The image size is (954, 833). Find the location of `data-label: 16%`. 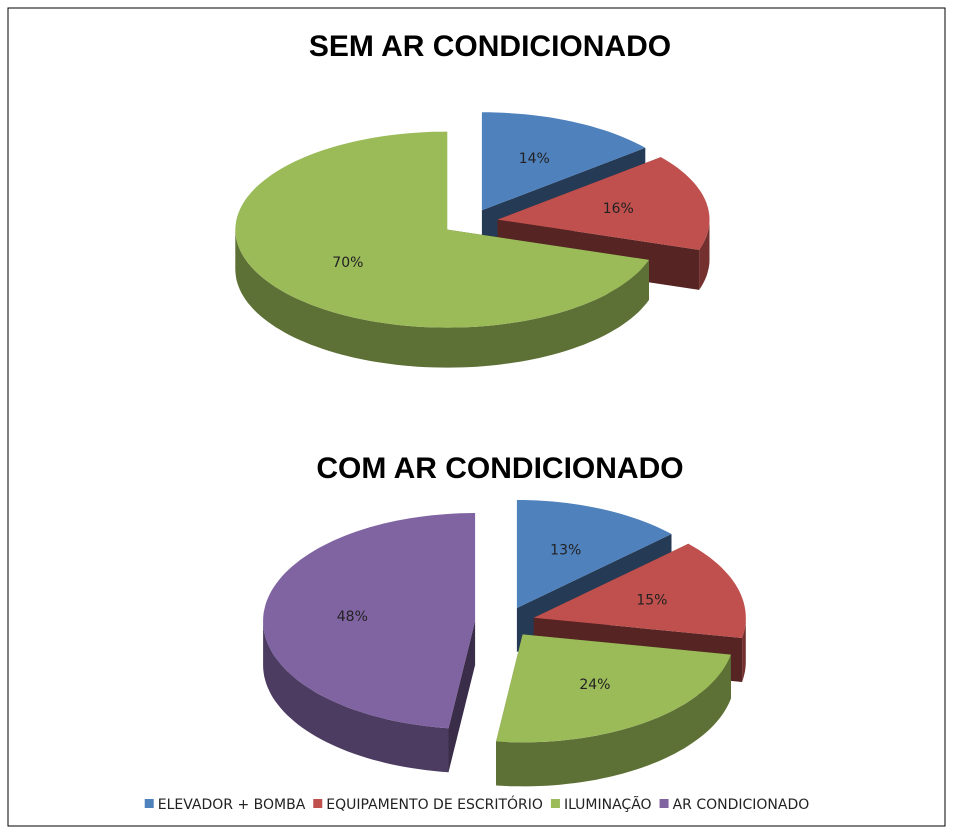

data-label: 16% is located at coordinates (618, 209).